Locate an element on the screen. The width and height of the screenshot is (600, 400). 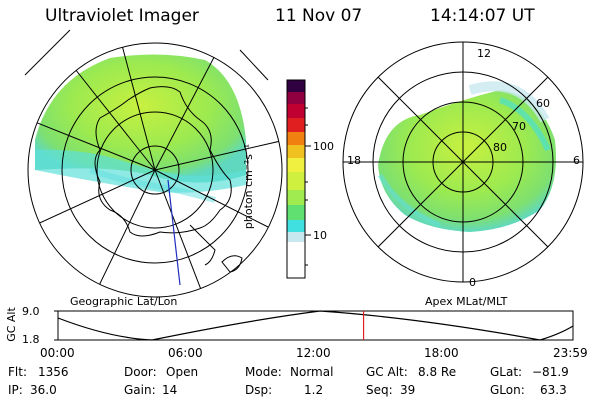
colorbar-label: photon cm⁻²s⁻¹ is located at coordinates (249, 186).